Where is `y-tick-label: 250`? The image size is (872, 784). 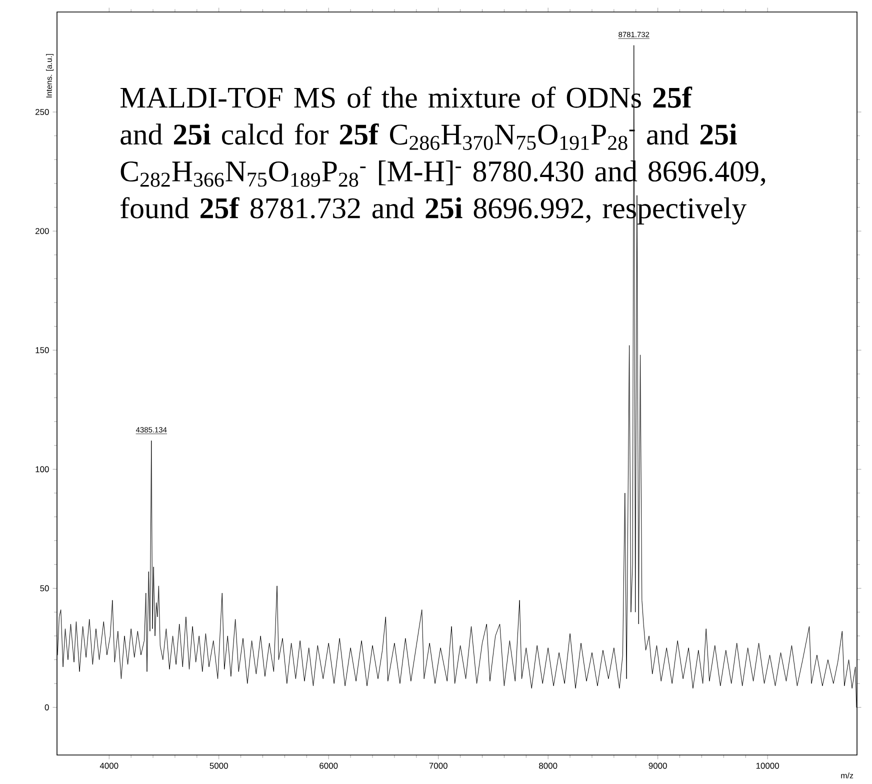 y-tick-label: 250 is located at coordinates (42, 112).